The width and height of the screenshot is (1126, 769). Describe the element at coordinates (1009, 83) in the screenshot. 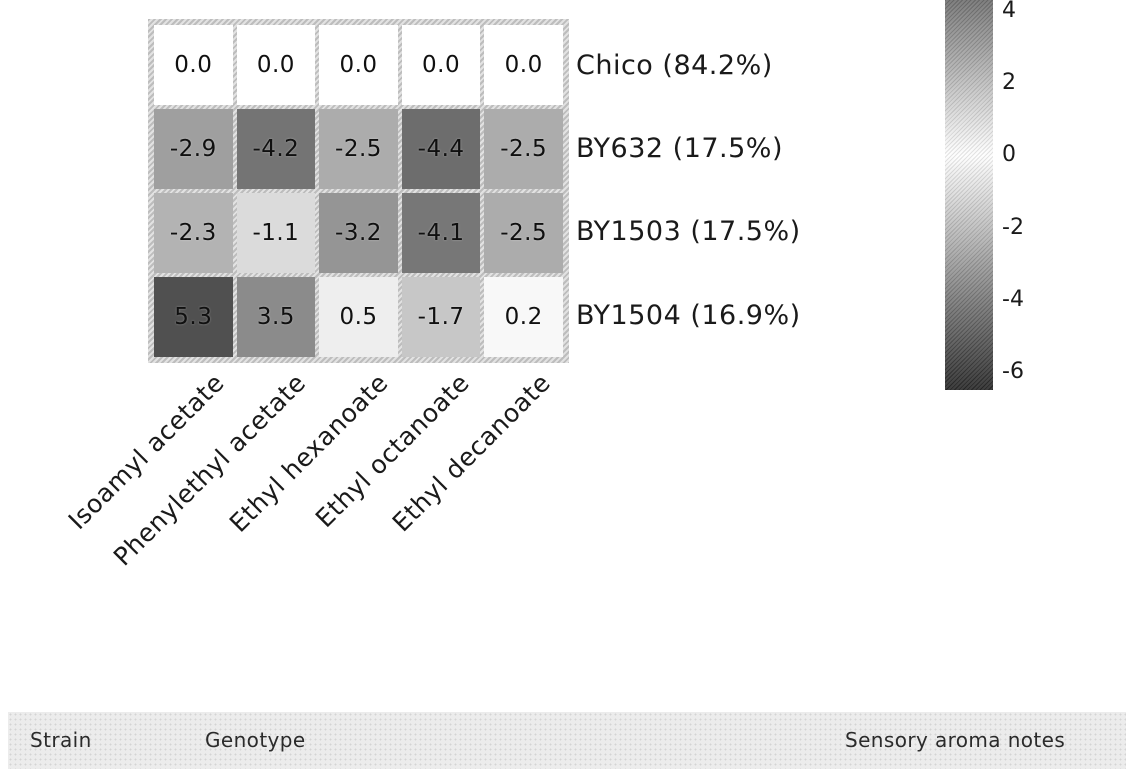

I see `colorbar-tick-label: 2` at that location.